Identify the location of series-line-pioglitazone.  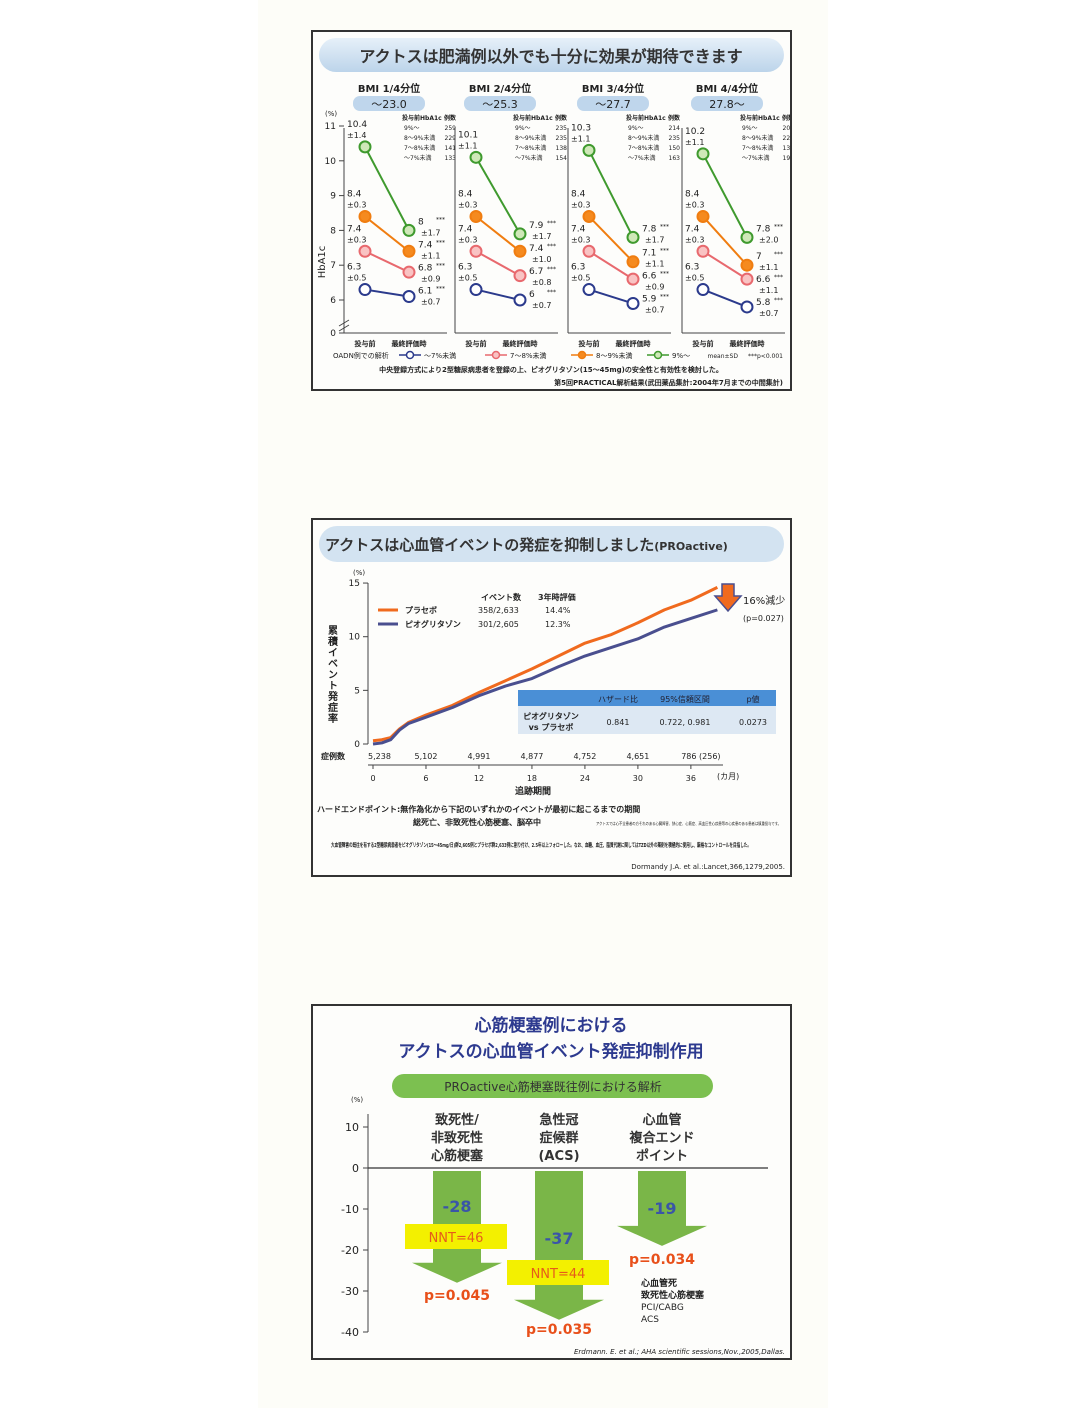
(545, 677).